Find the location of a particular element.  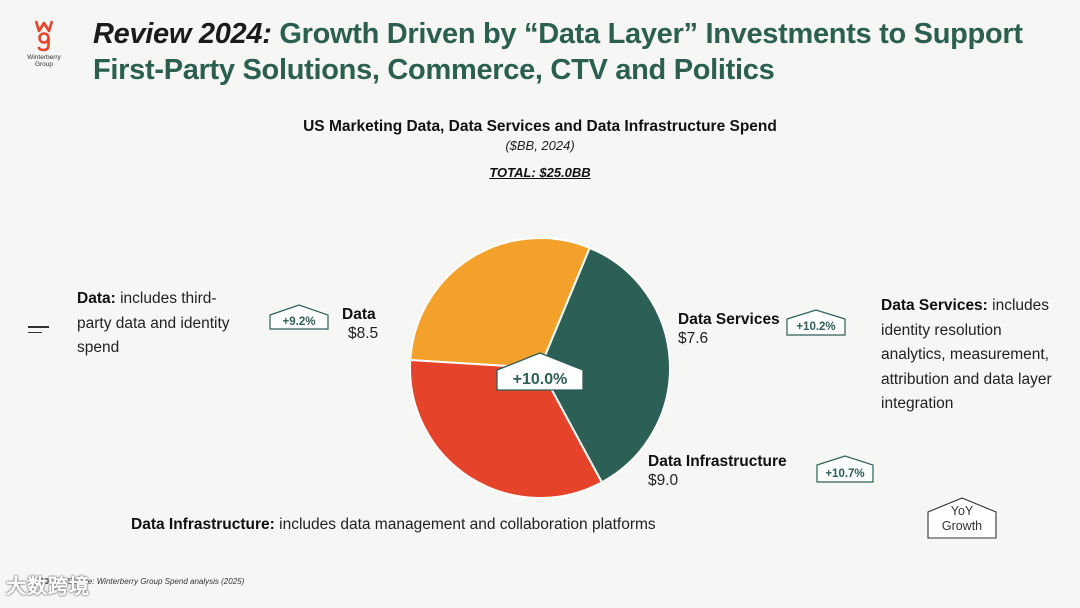

growth-badge-data-services-label: +10.2% is located at coordinates (815, 327).